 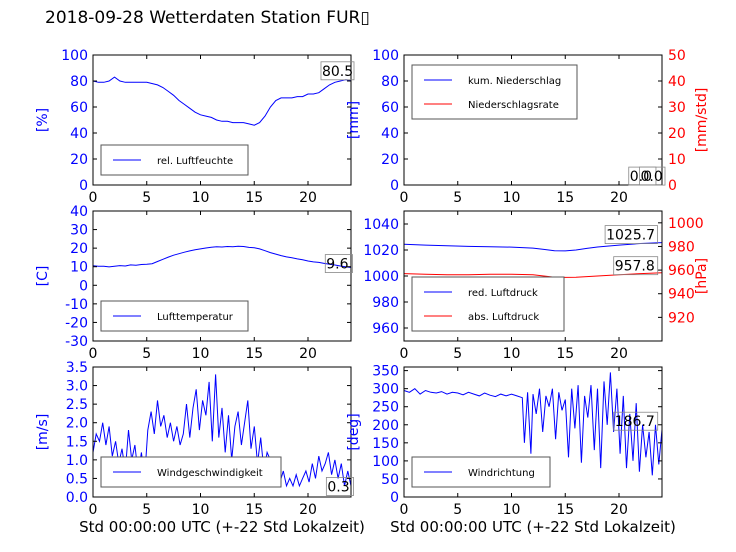 I want to click on humidity-x-tick-label: 0, so click(x=93, y=198).